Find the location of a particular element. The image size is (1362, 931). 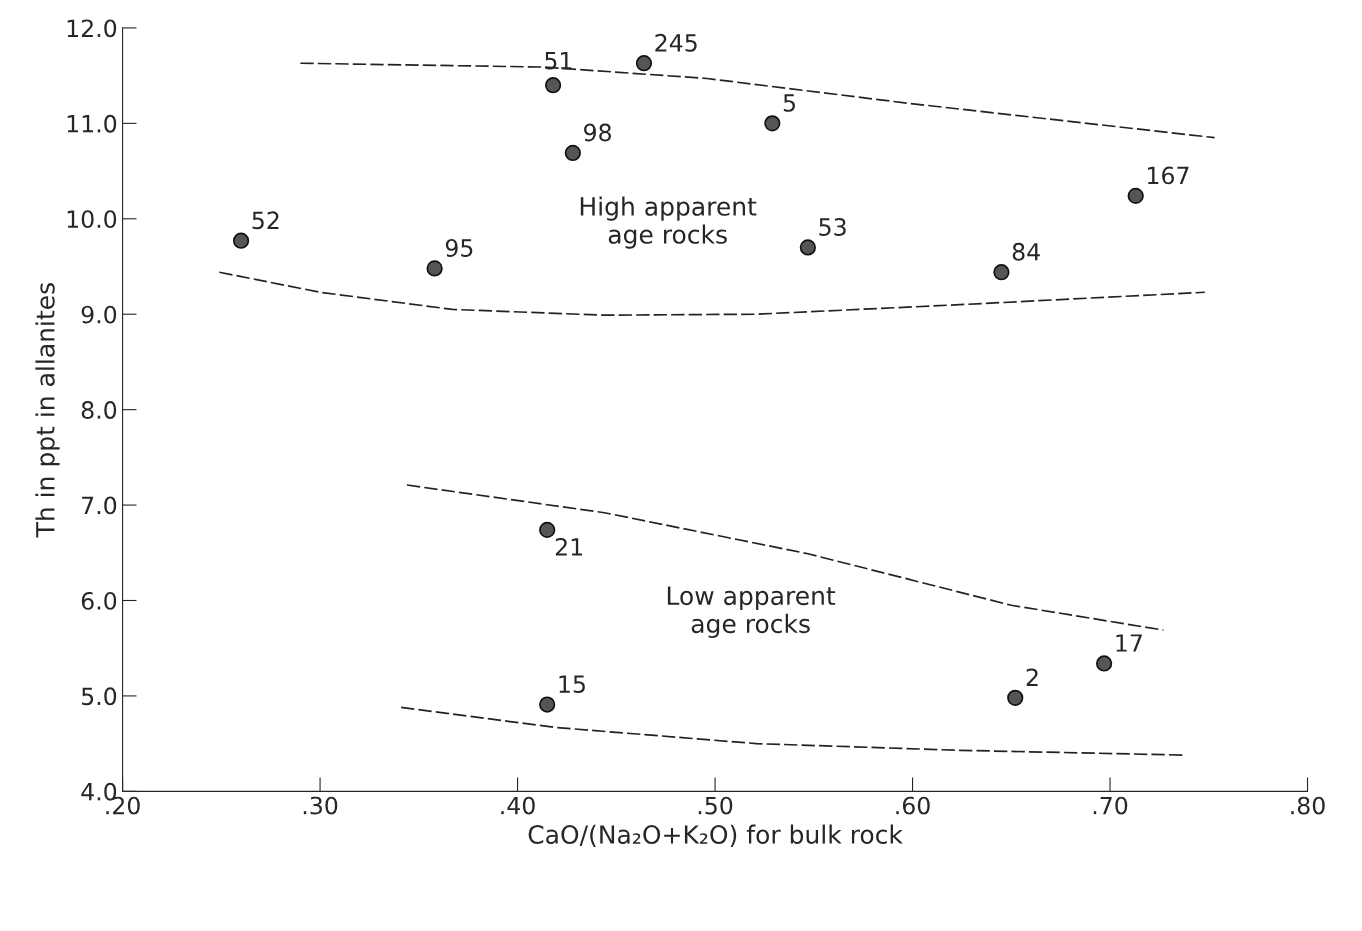

annotation: 245 is located at coordinates (676, 42).